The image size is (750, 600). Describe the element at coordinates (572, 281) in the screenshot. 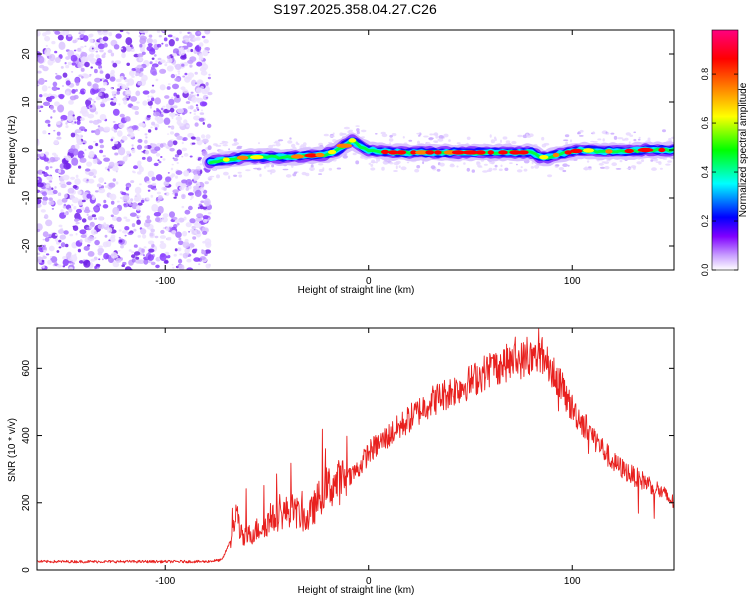

I see `spectrogram-xtick-label: 100` at that location.